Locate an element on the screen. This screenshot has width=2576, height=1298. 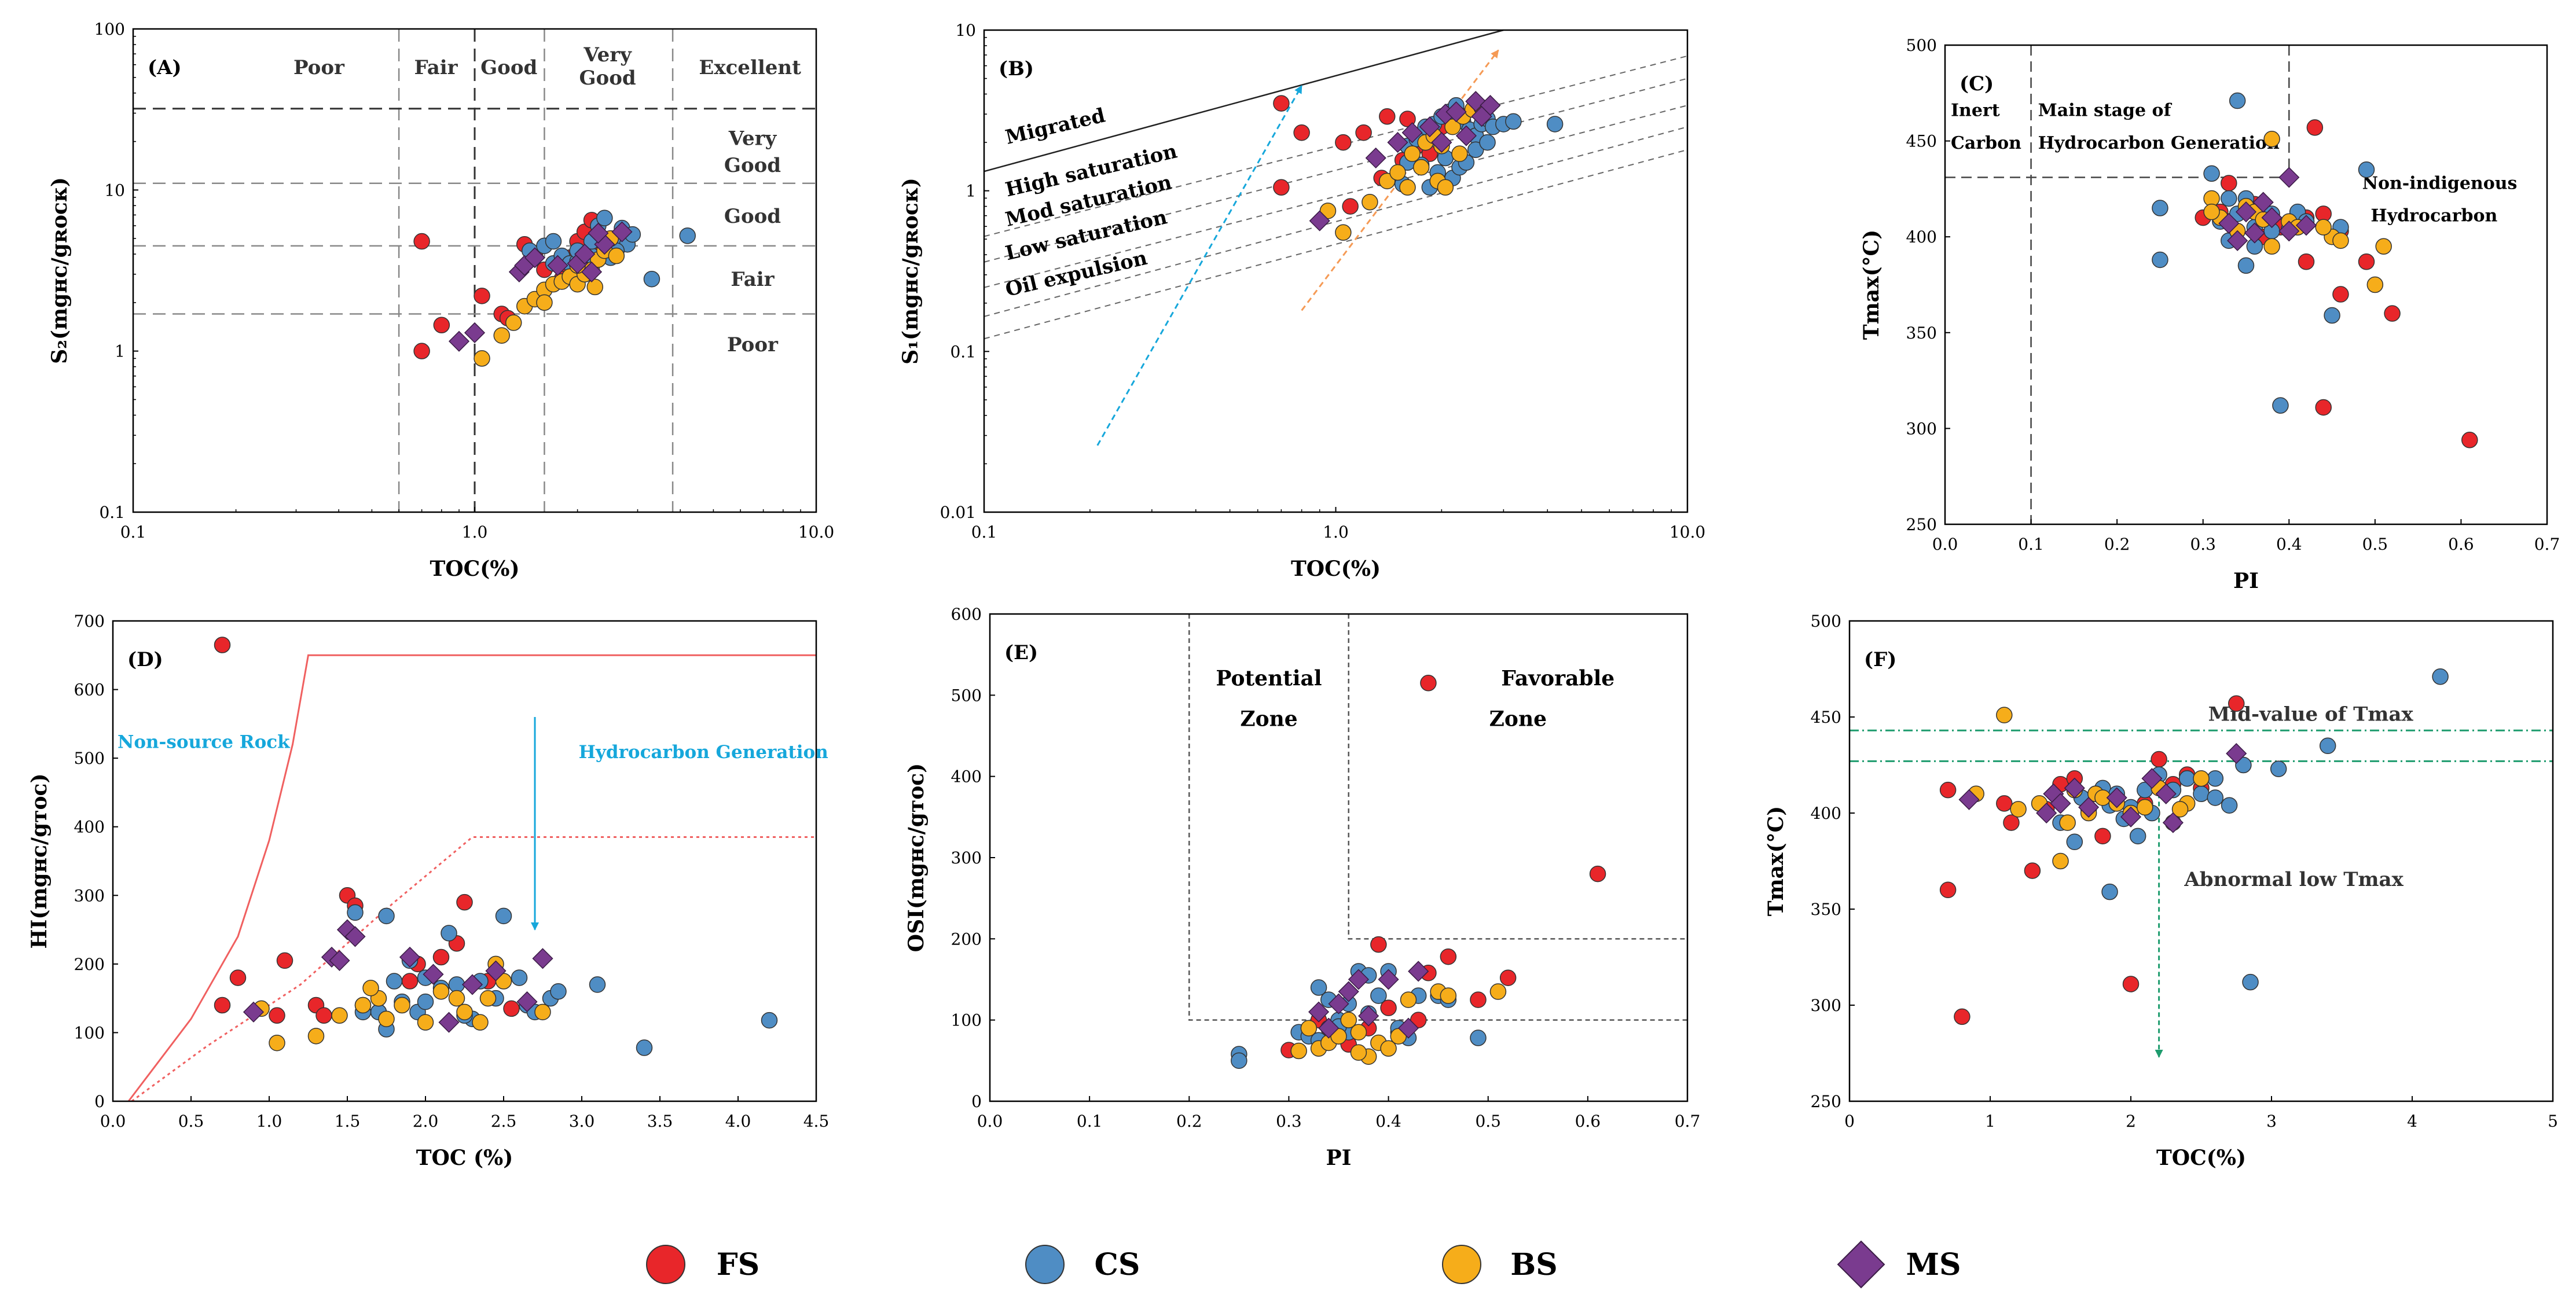
y-tick-label: 700 is located at coordinates (89, 621).